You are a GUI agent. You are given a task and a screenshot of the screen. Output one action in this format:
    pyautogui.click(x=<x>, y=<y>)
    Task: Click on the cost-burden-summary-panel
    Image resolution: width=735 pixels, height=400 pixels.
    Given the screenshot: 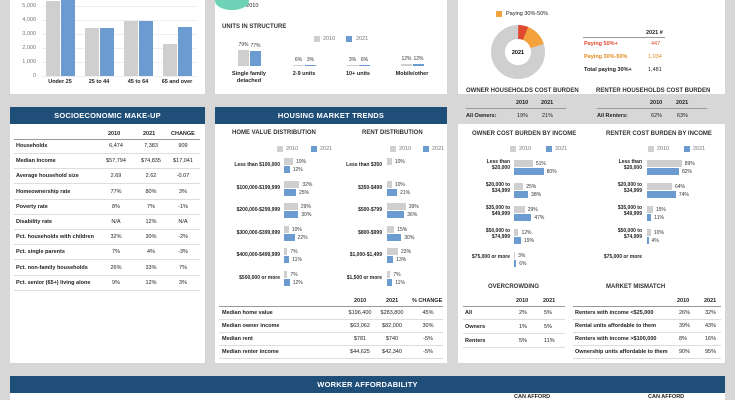 What is the action you would take?
    pyautogui.click(x=591, y=104)
    